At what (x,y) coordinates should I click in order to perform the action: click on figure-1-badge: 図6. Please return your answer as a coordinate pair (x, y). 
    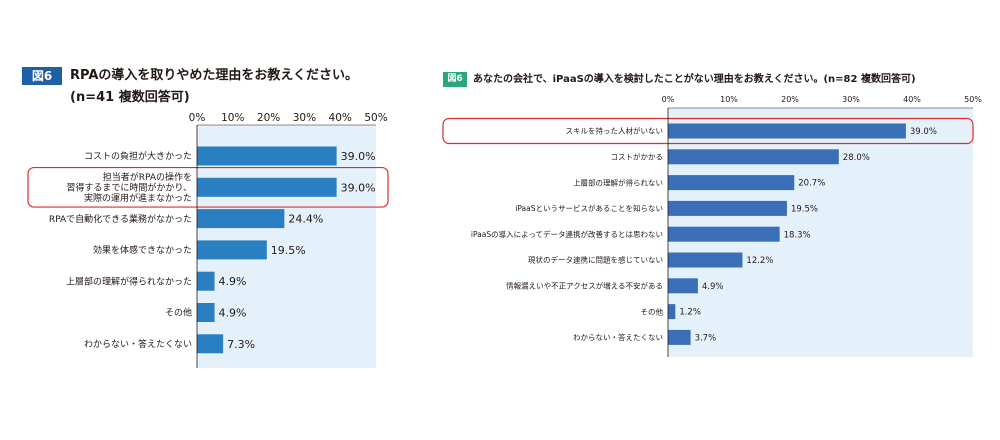
    Looking at the image, I should click on (42, 76).